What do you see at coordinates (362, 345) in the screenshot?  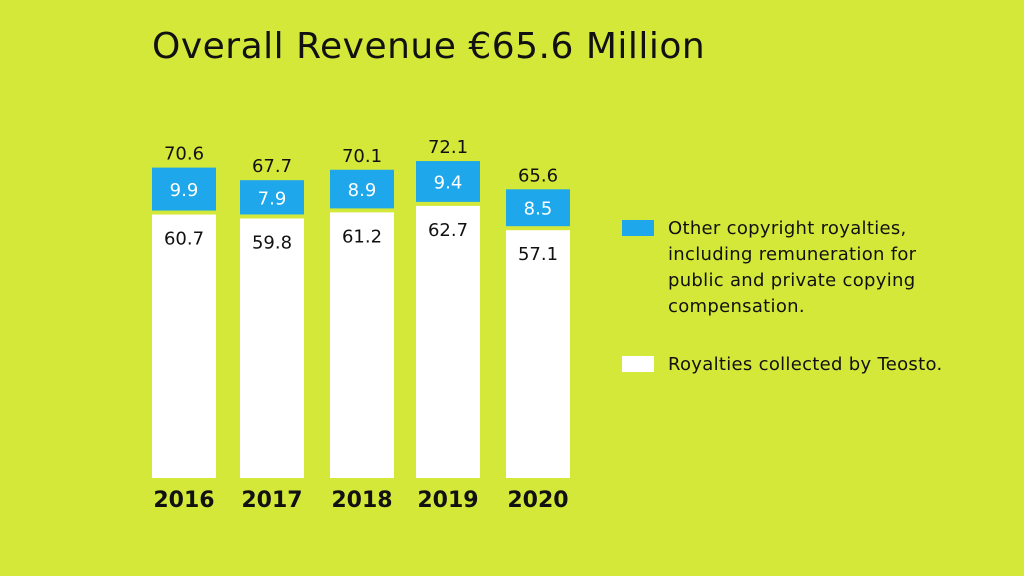 I see `bar-segment-royalties-2018` at bounding box center [362, 345].